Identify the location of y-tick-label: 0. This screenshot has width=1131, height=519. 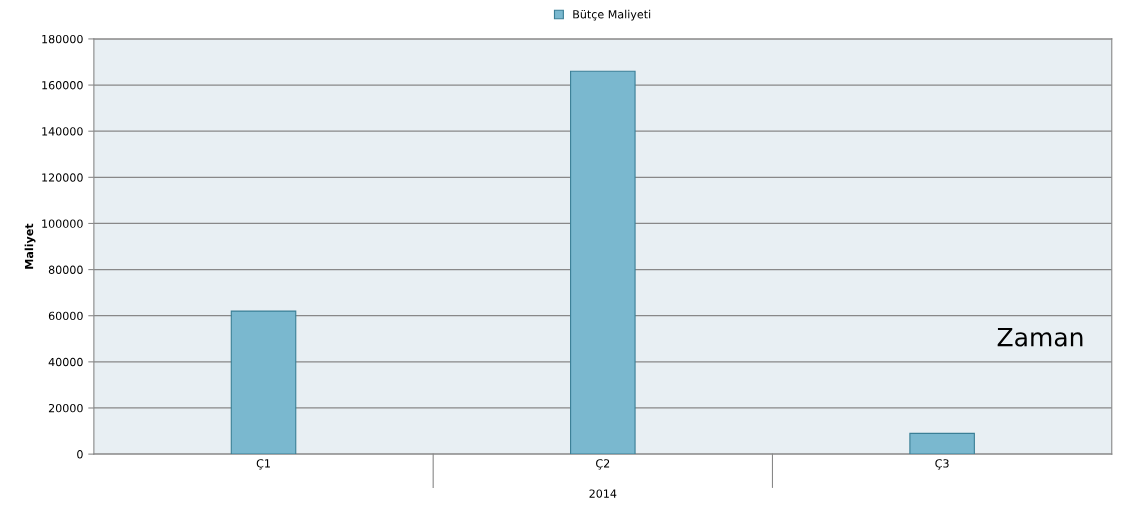
(80, 454).